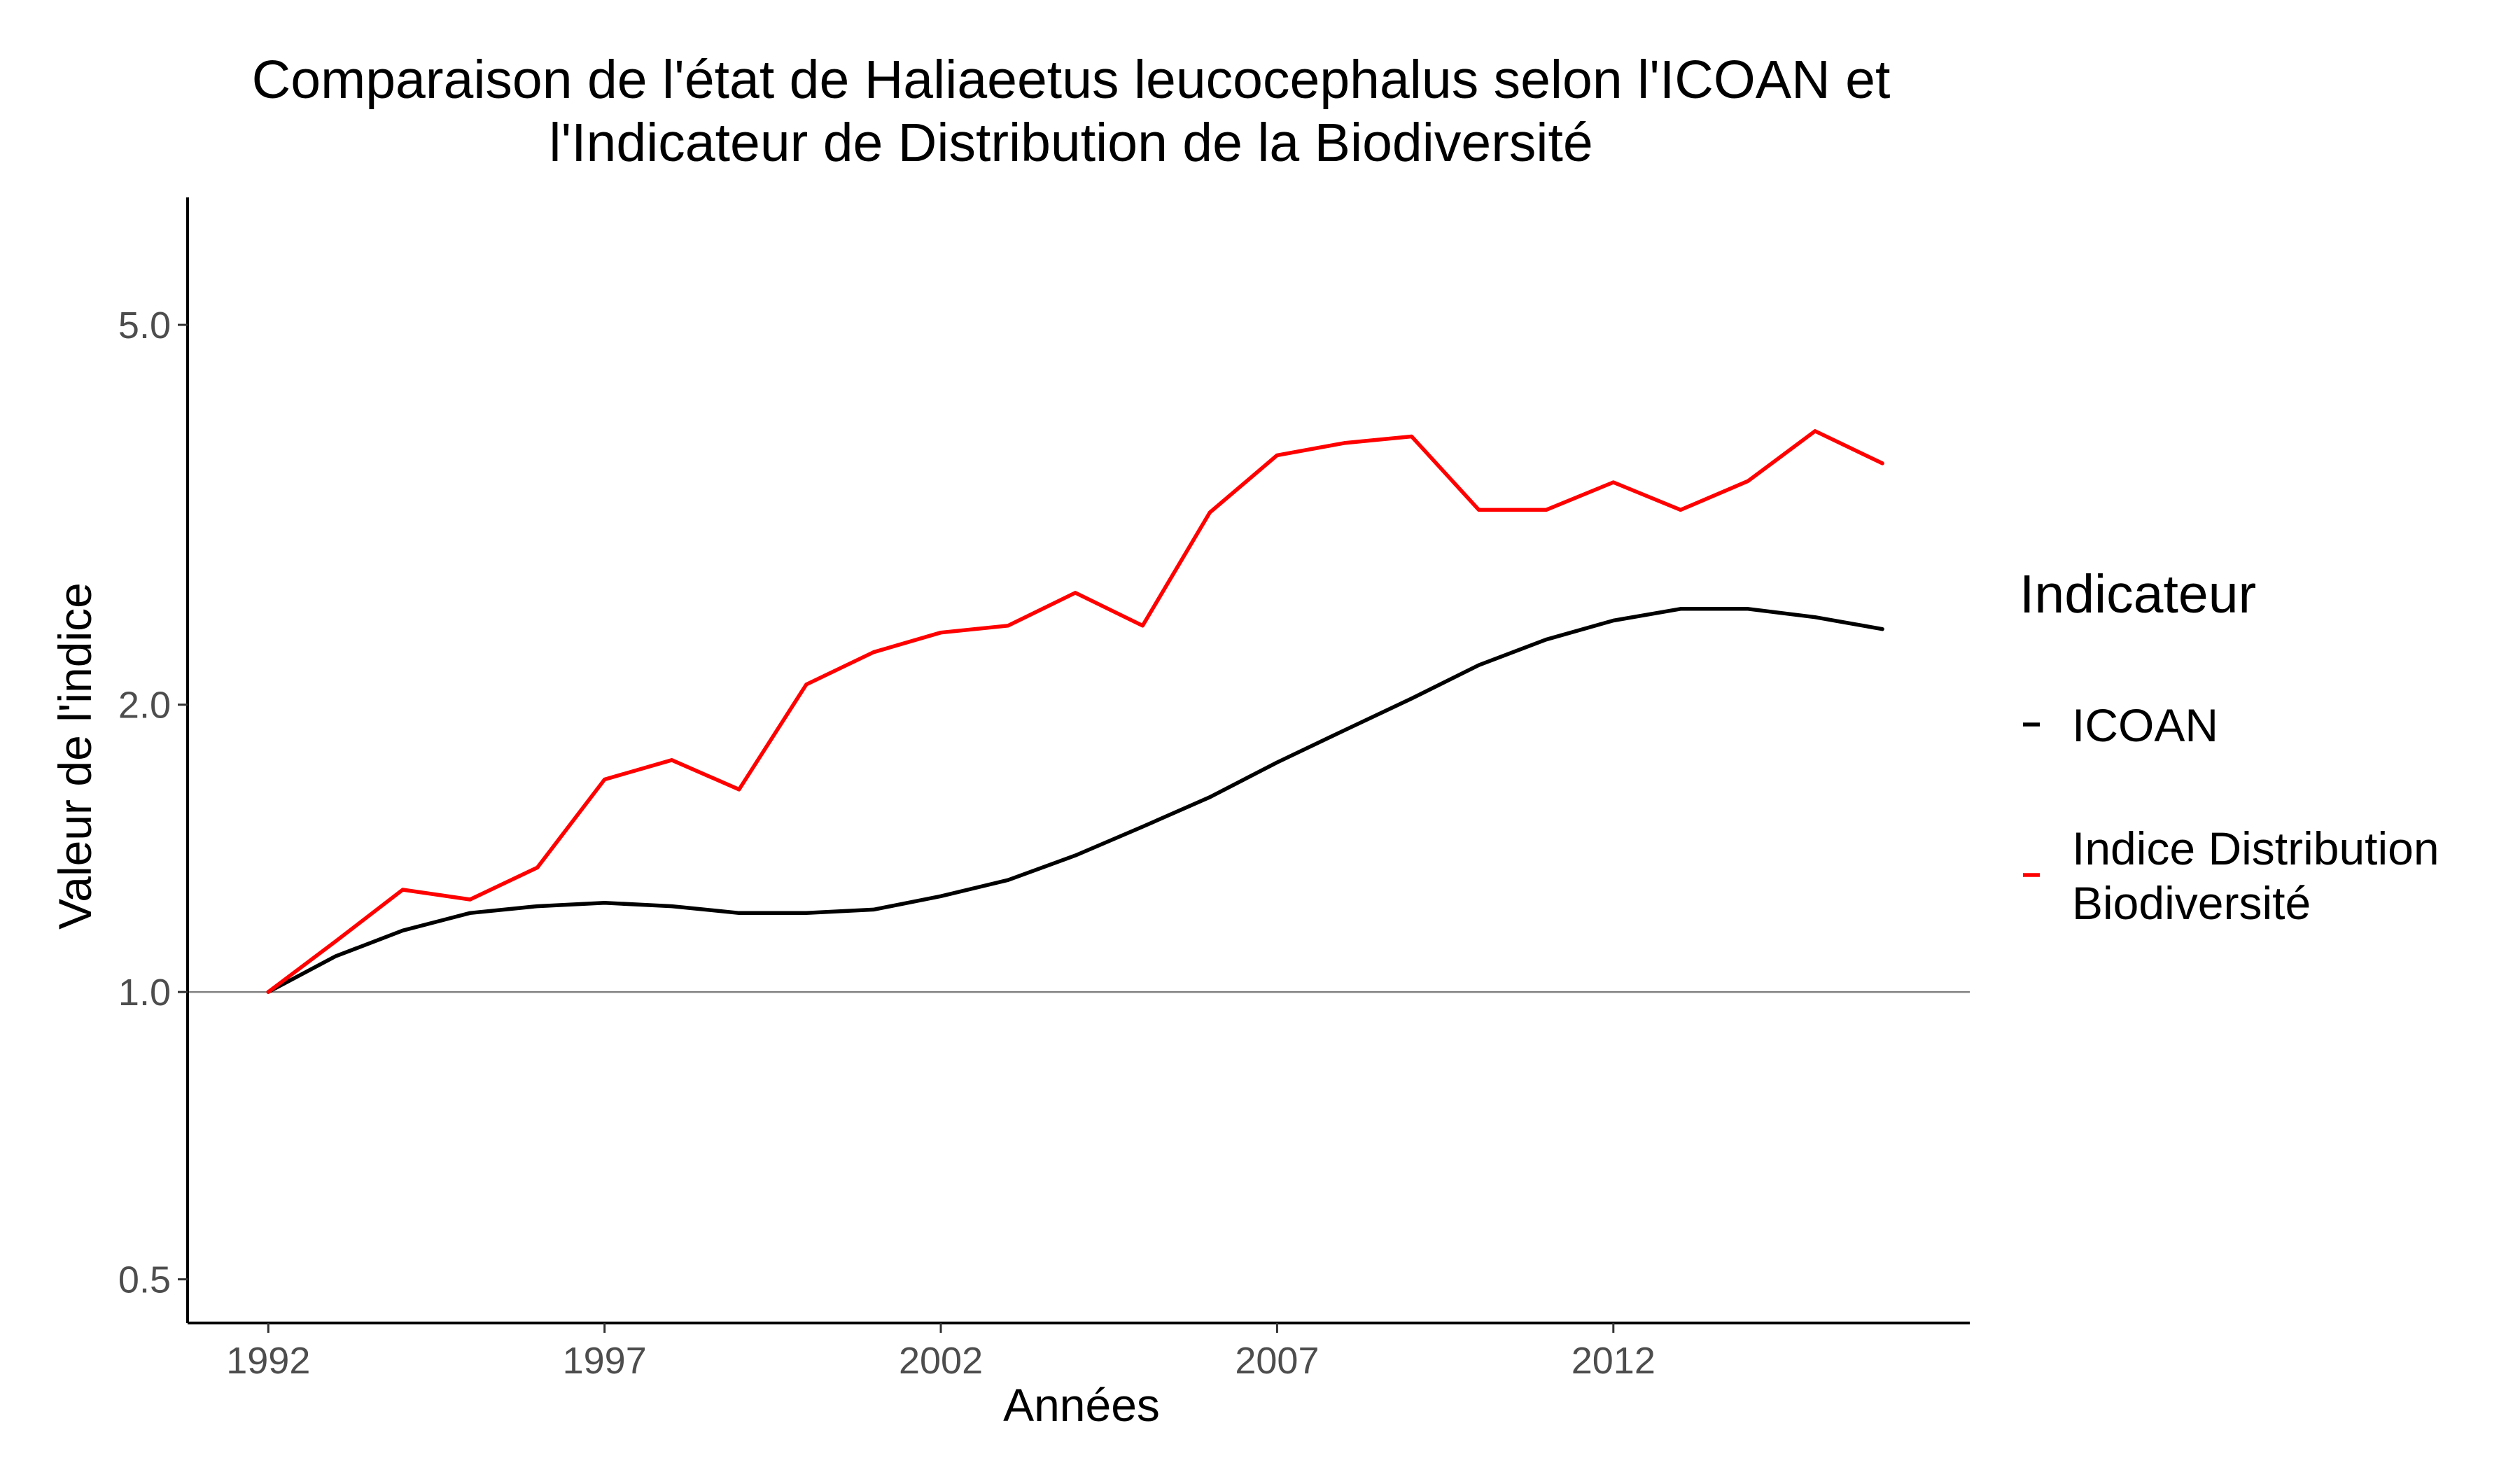 The width and height of the screenshot is (2520, 1470). Describe the element at coordinates (144, 1280) in the screenshot. I see `y-tick-label: 0.5` at that location.